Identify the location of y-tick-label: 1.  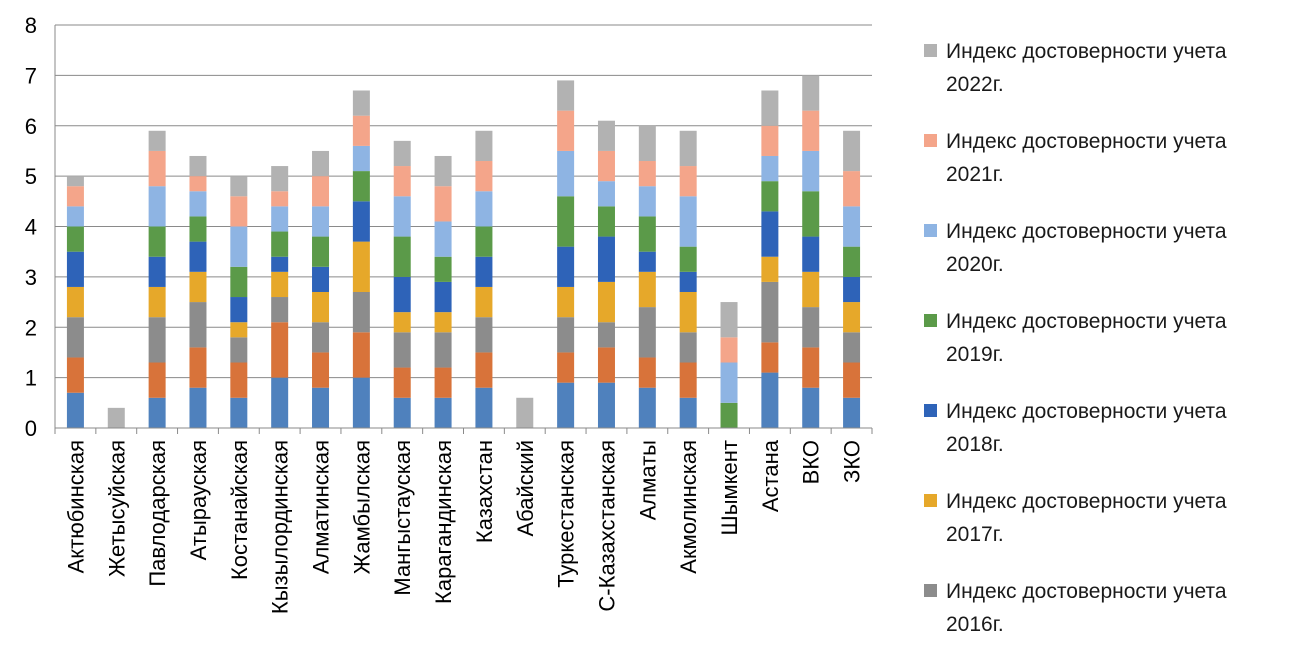
(31, 378).